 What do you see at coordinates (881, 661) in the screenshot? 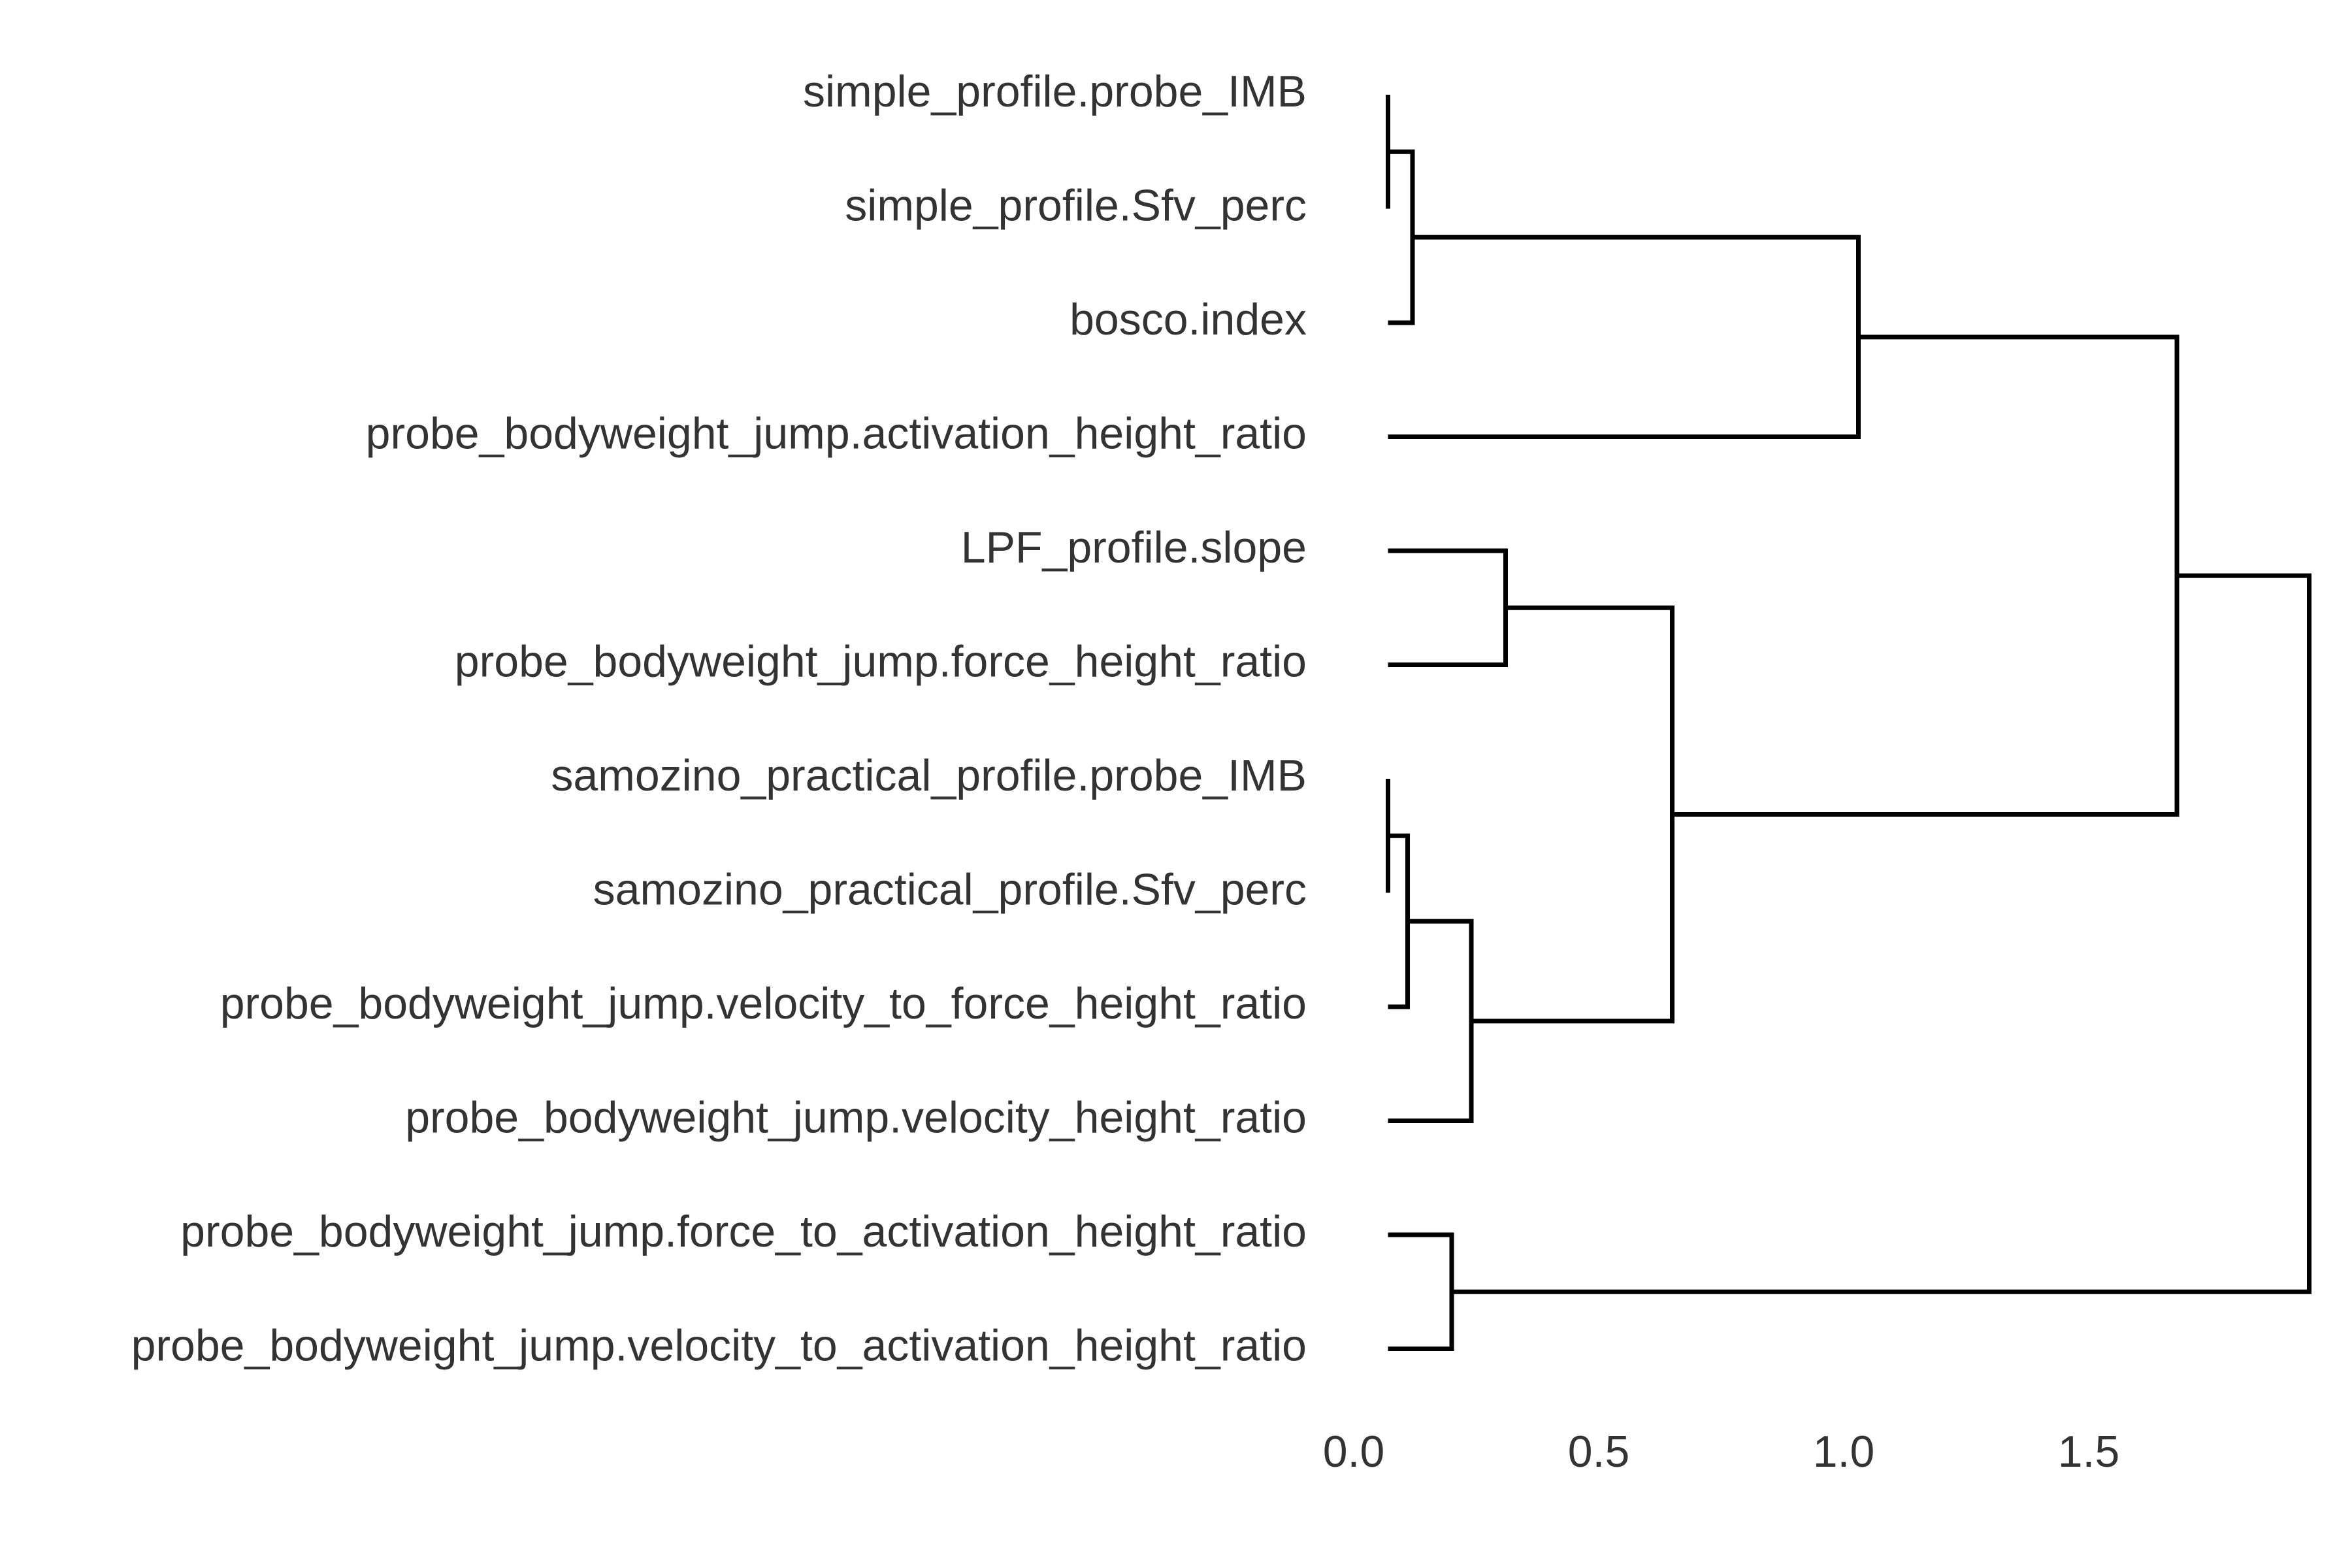
I see `leaf-label: probe_bodyweight_jump.force_height_ratio` at bounding box center [881, 661].